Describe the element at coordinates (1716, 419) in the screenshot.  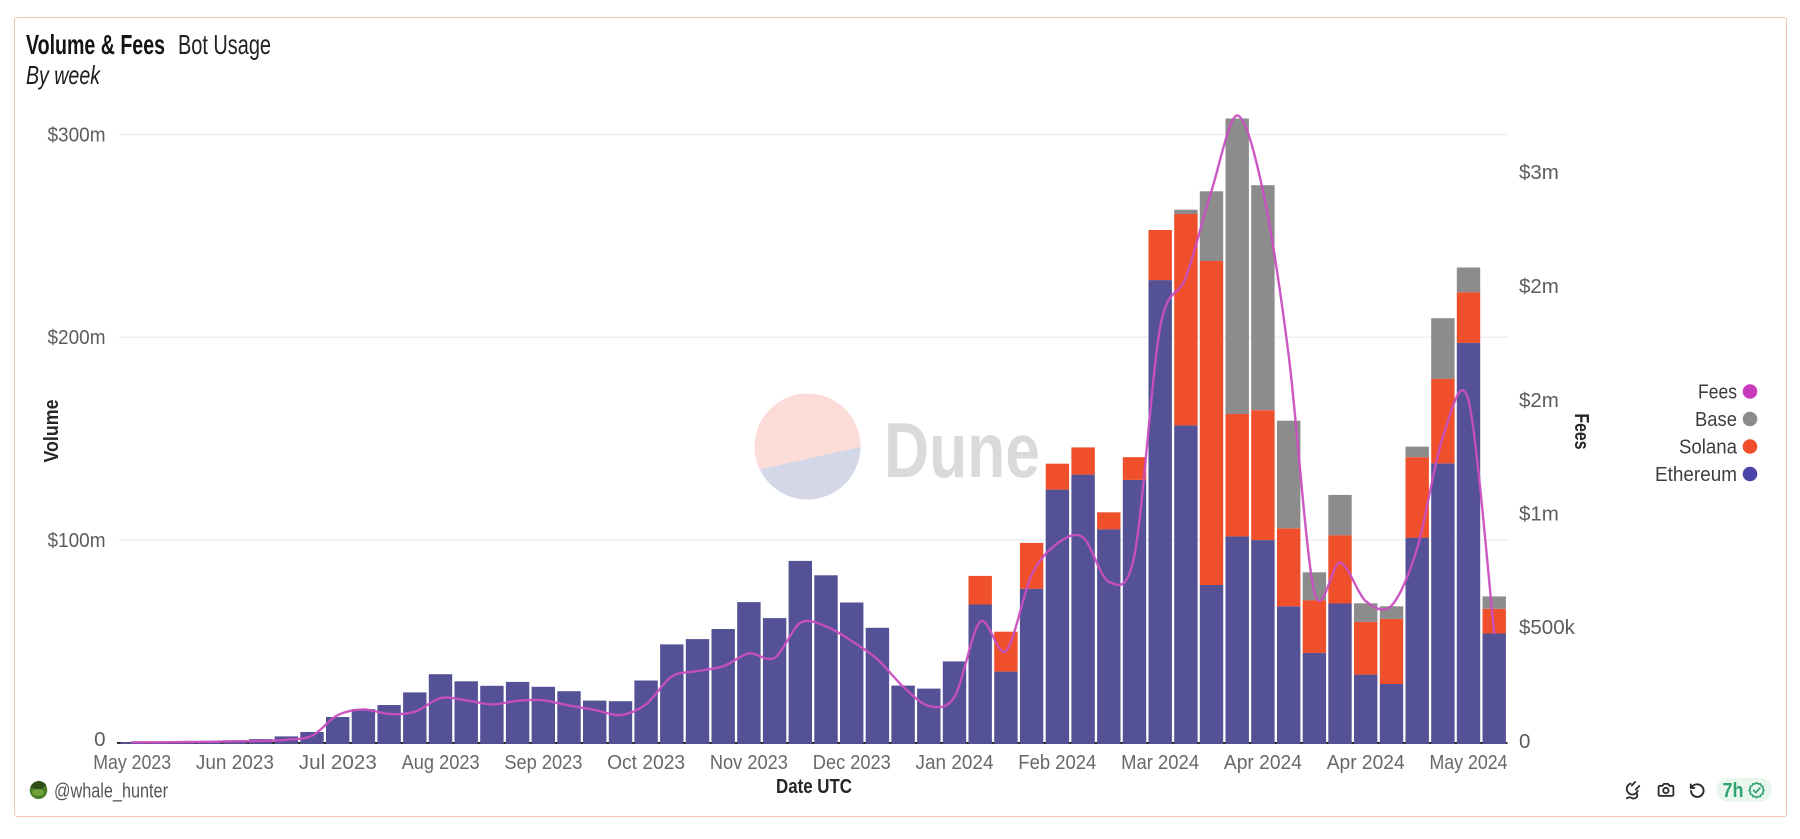
I see `svg-text: Base` at that location.